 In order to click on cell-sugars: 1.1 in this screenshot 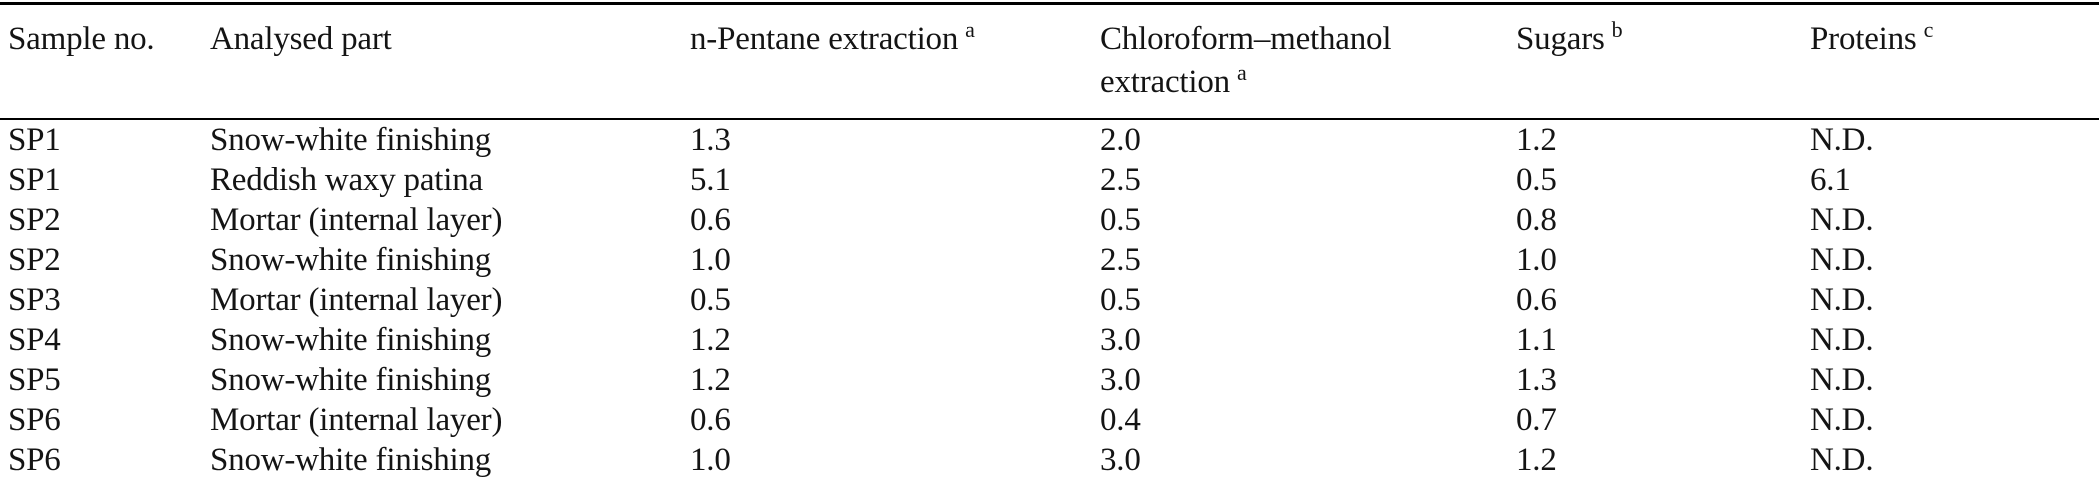, I will do `click(1536, 340)`.